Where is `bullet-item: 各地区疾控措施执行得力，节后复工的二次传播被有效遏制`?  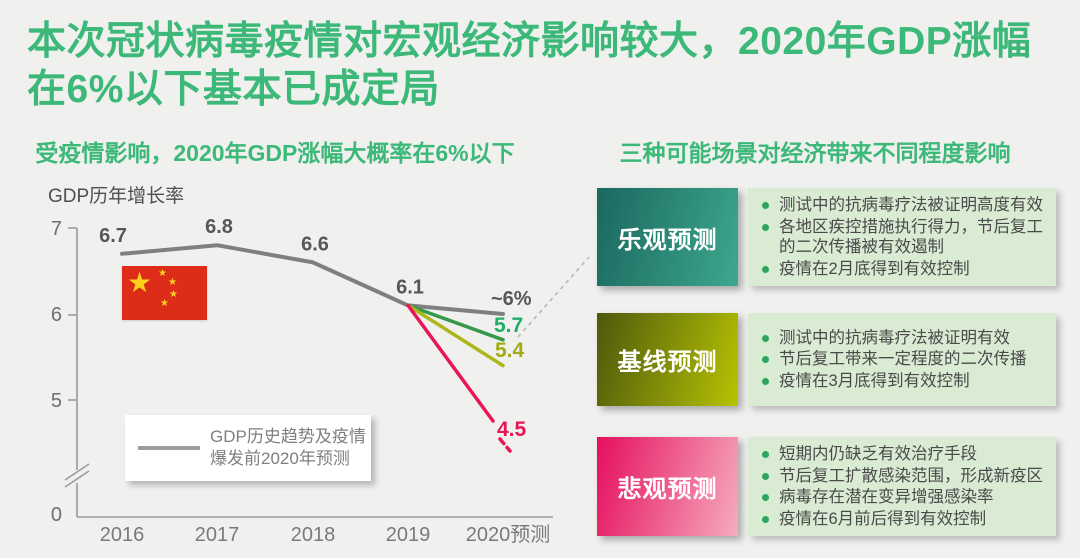 bullet-item: 各地区疾控措施执行得力，节后复工的二次传播被有效遏制 is located at coordinates (905, 237).